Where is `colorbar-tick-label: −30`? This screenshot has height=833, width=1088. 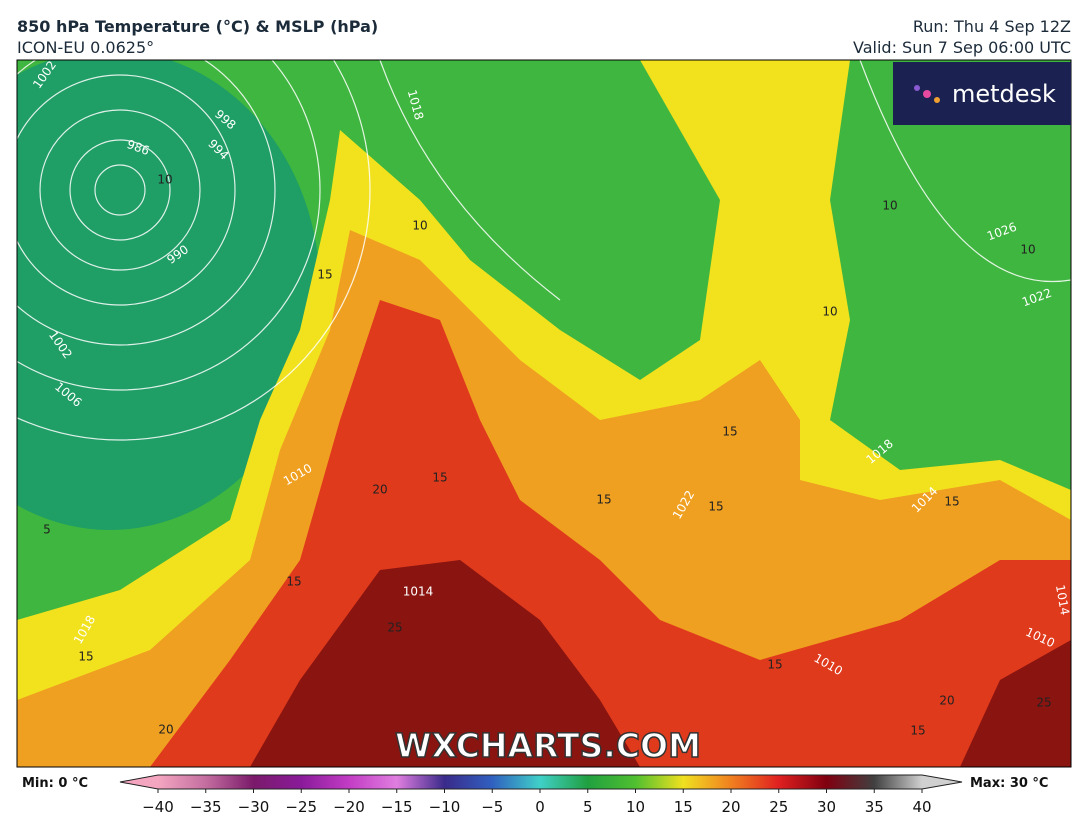 colorbar-tick-label: −30 is located at coordinates (254, 807).